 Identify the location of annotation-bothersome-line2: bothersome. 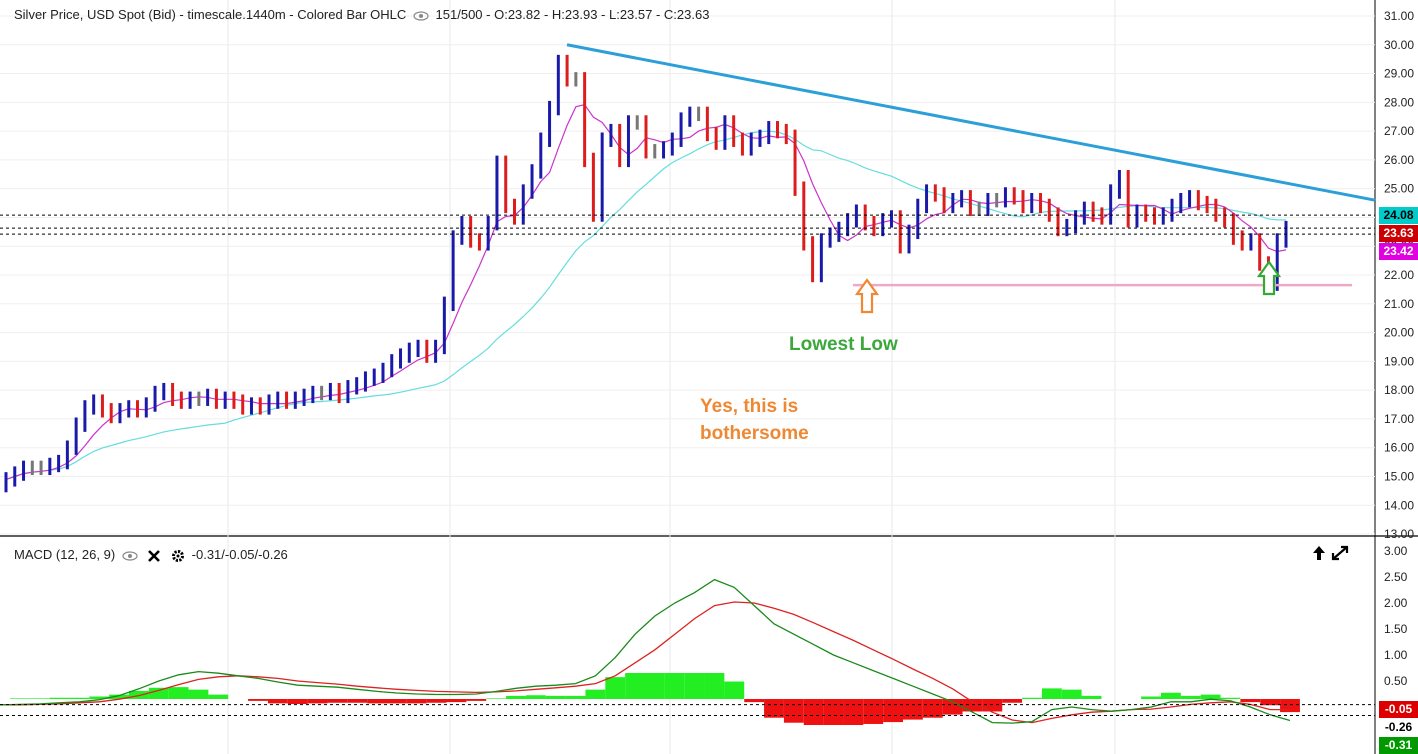
(754, 433).